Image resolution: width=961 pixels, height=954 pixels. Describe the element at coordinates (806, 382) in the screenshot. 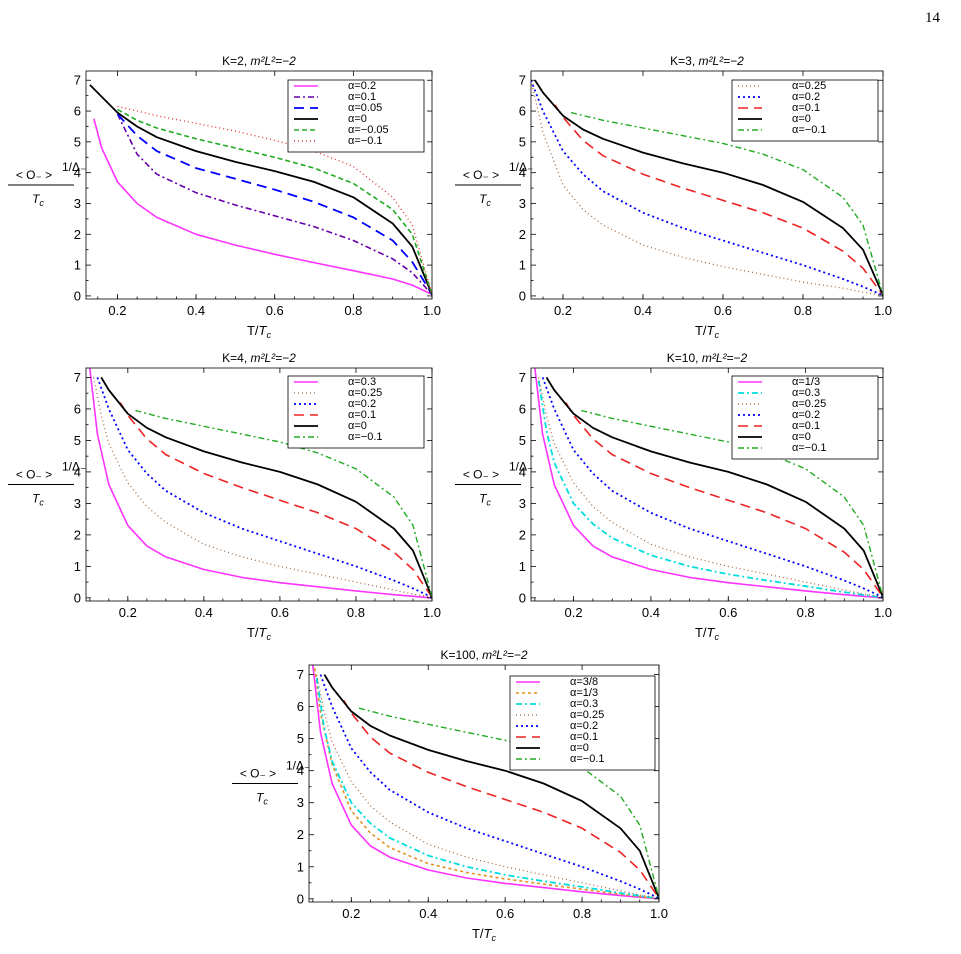

I see `legend-label: α=1/3` at that location.